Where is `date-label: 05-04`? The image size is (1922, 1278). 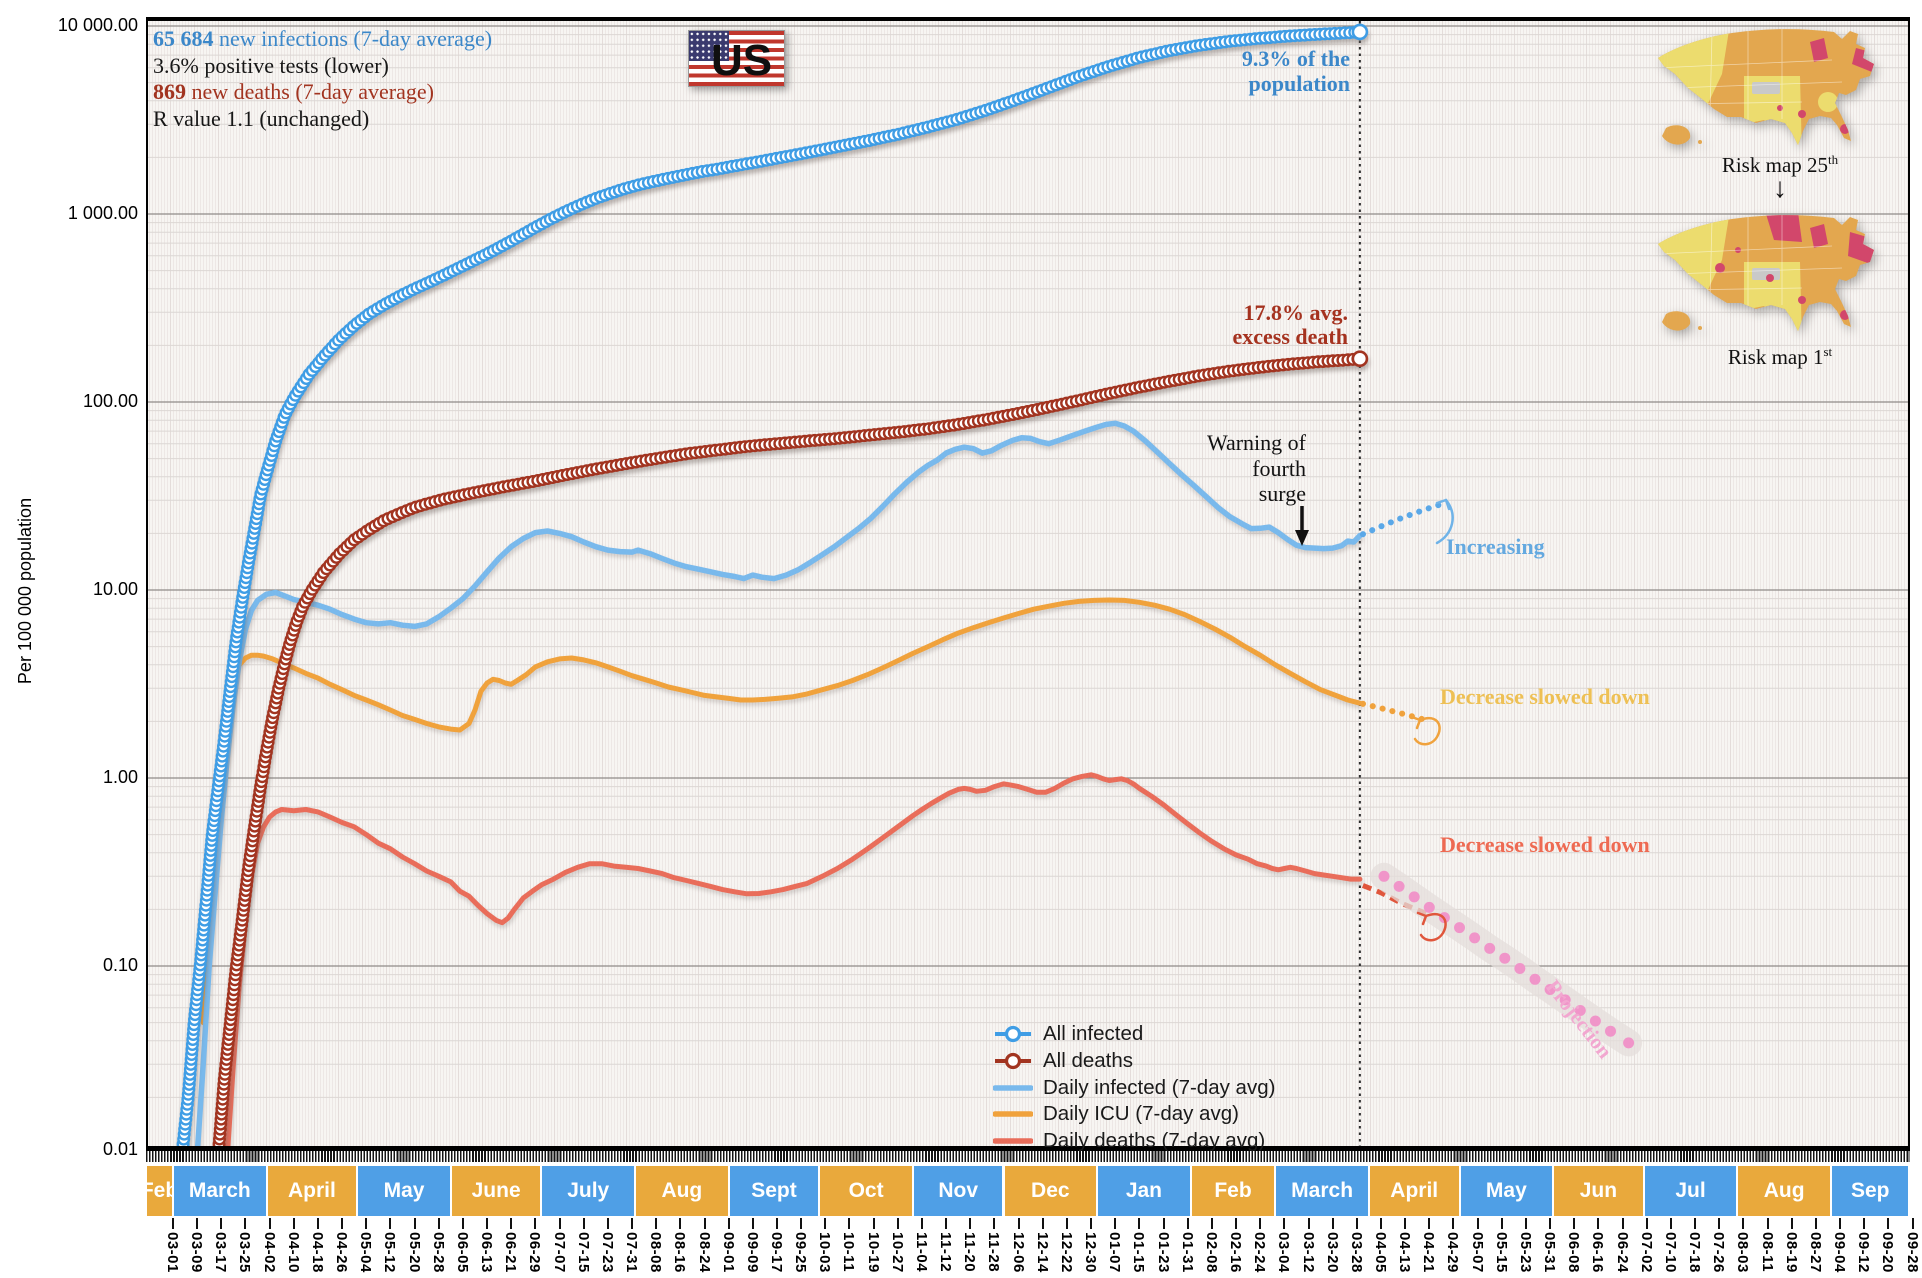
date-label: 05-04 is located at coordinates (366, 1252).